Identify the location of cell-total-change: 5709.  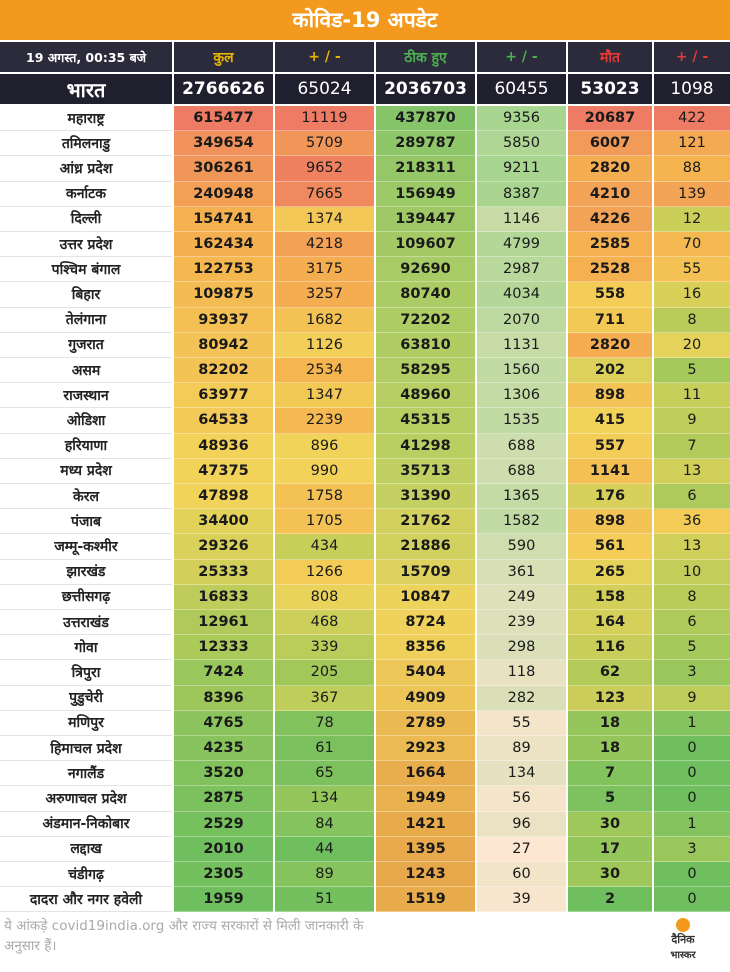
(324, 144).